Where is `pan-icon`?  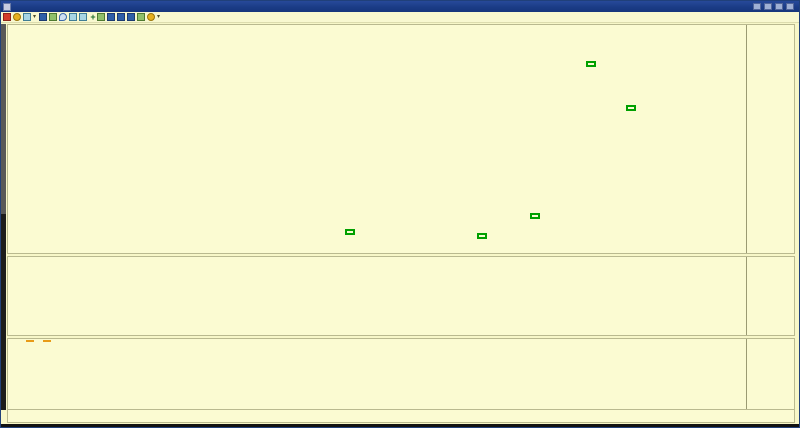
pan-icon is located at coordinates (131, 17).